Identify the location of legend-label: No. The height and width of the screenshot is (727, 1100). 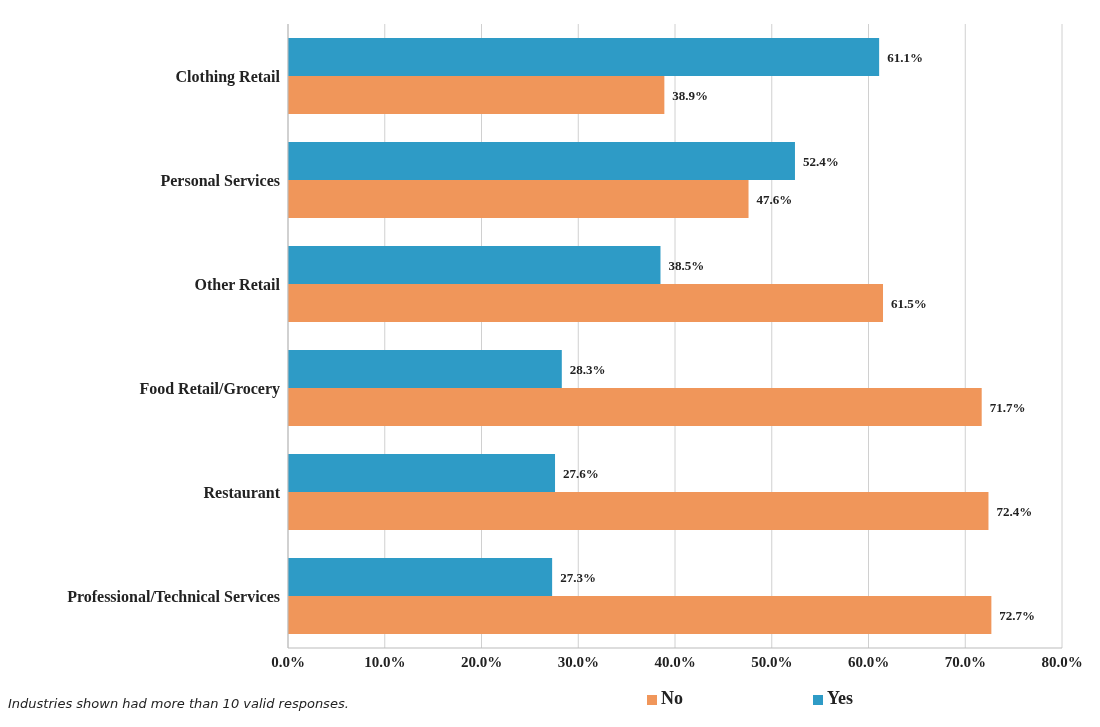
(672, 698).